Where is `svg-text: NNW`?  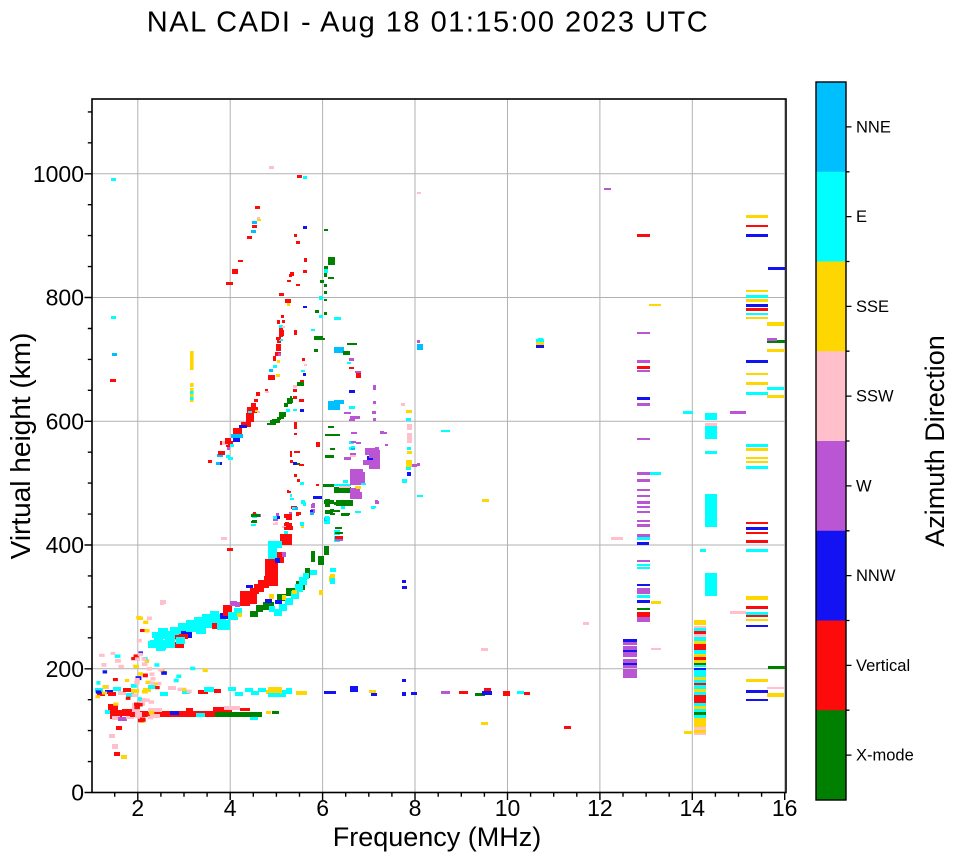 svg-text: NNW is located at coordinates (876, 576).